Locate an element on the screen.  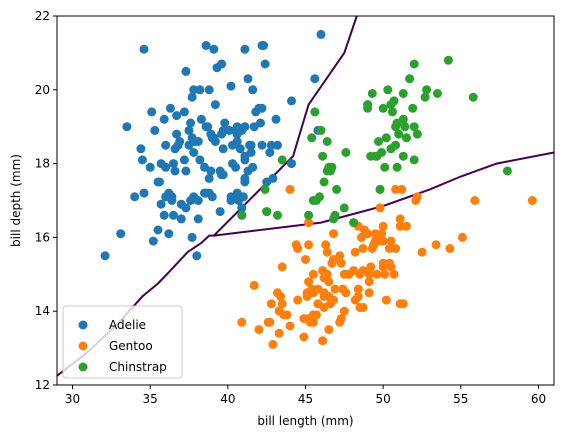
x-tick-label: 30 is located at coordinates (72, 399).